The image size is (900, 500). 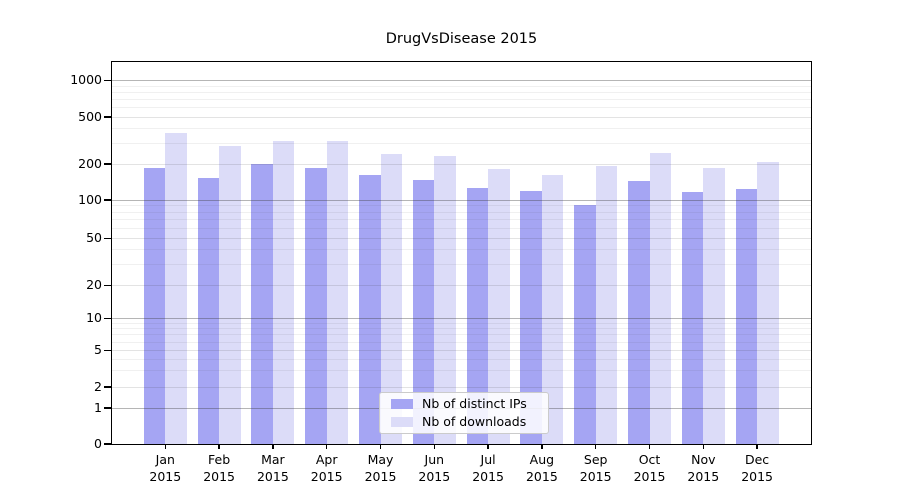 What do you see at coordinates (98, 443) in the screenshot?
I see `y-tick-label: 0` at bounding box center [98, 443].